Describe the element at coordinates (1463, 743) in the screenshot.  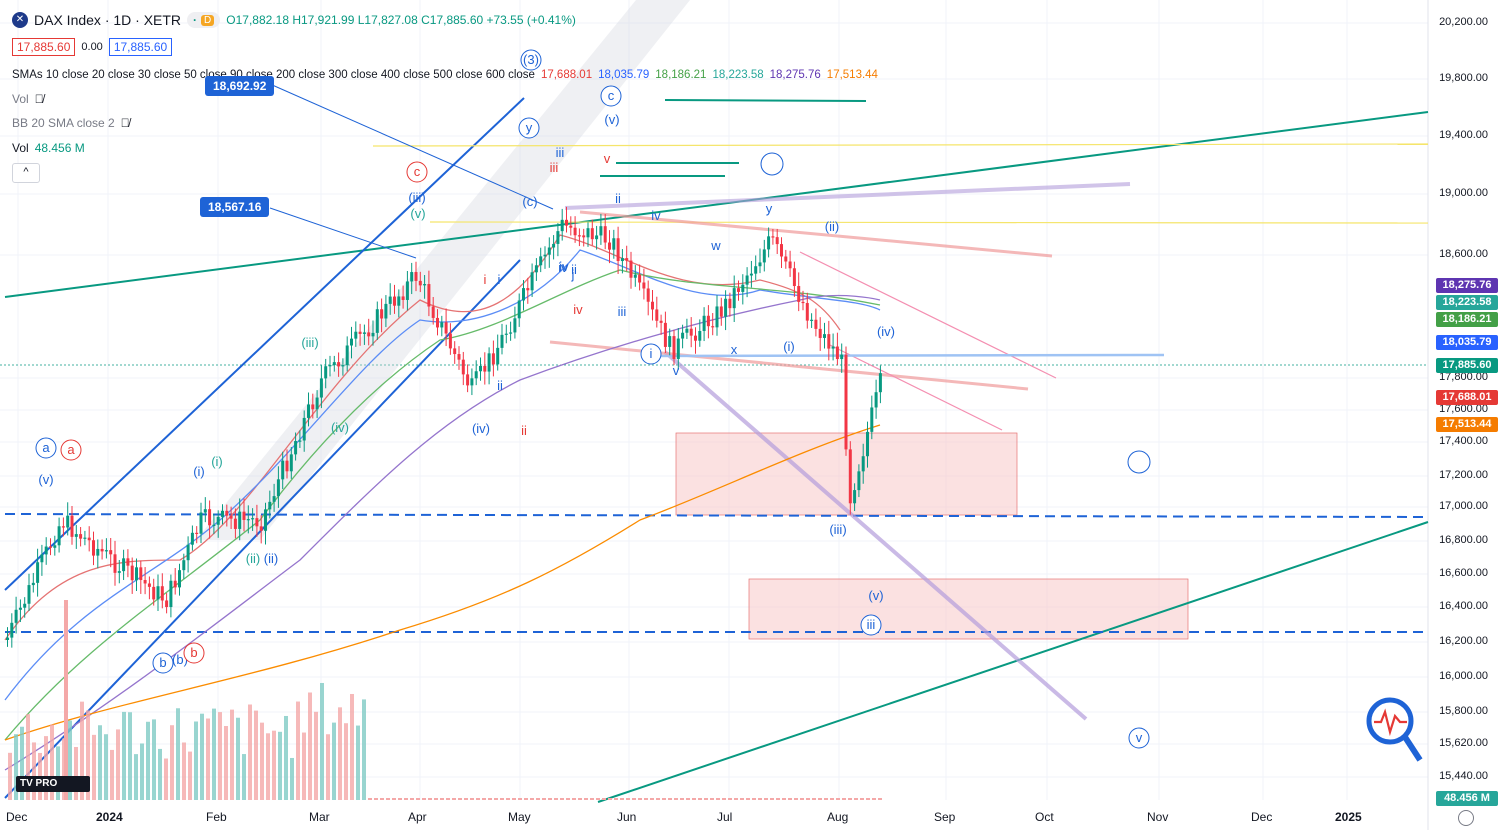
I see `price-tick-label: 15,620.00` at that location.